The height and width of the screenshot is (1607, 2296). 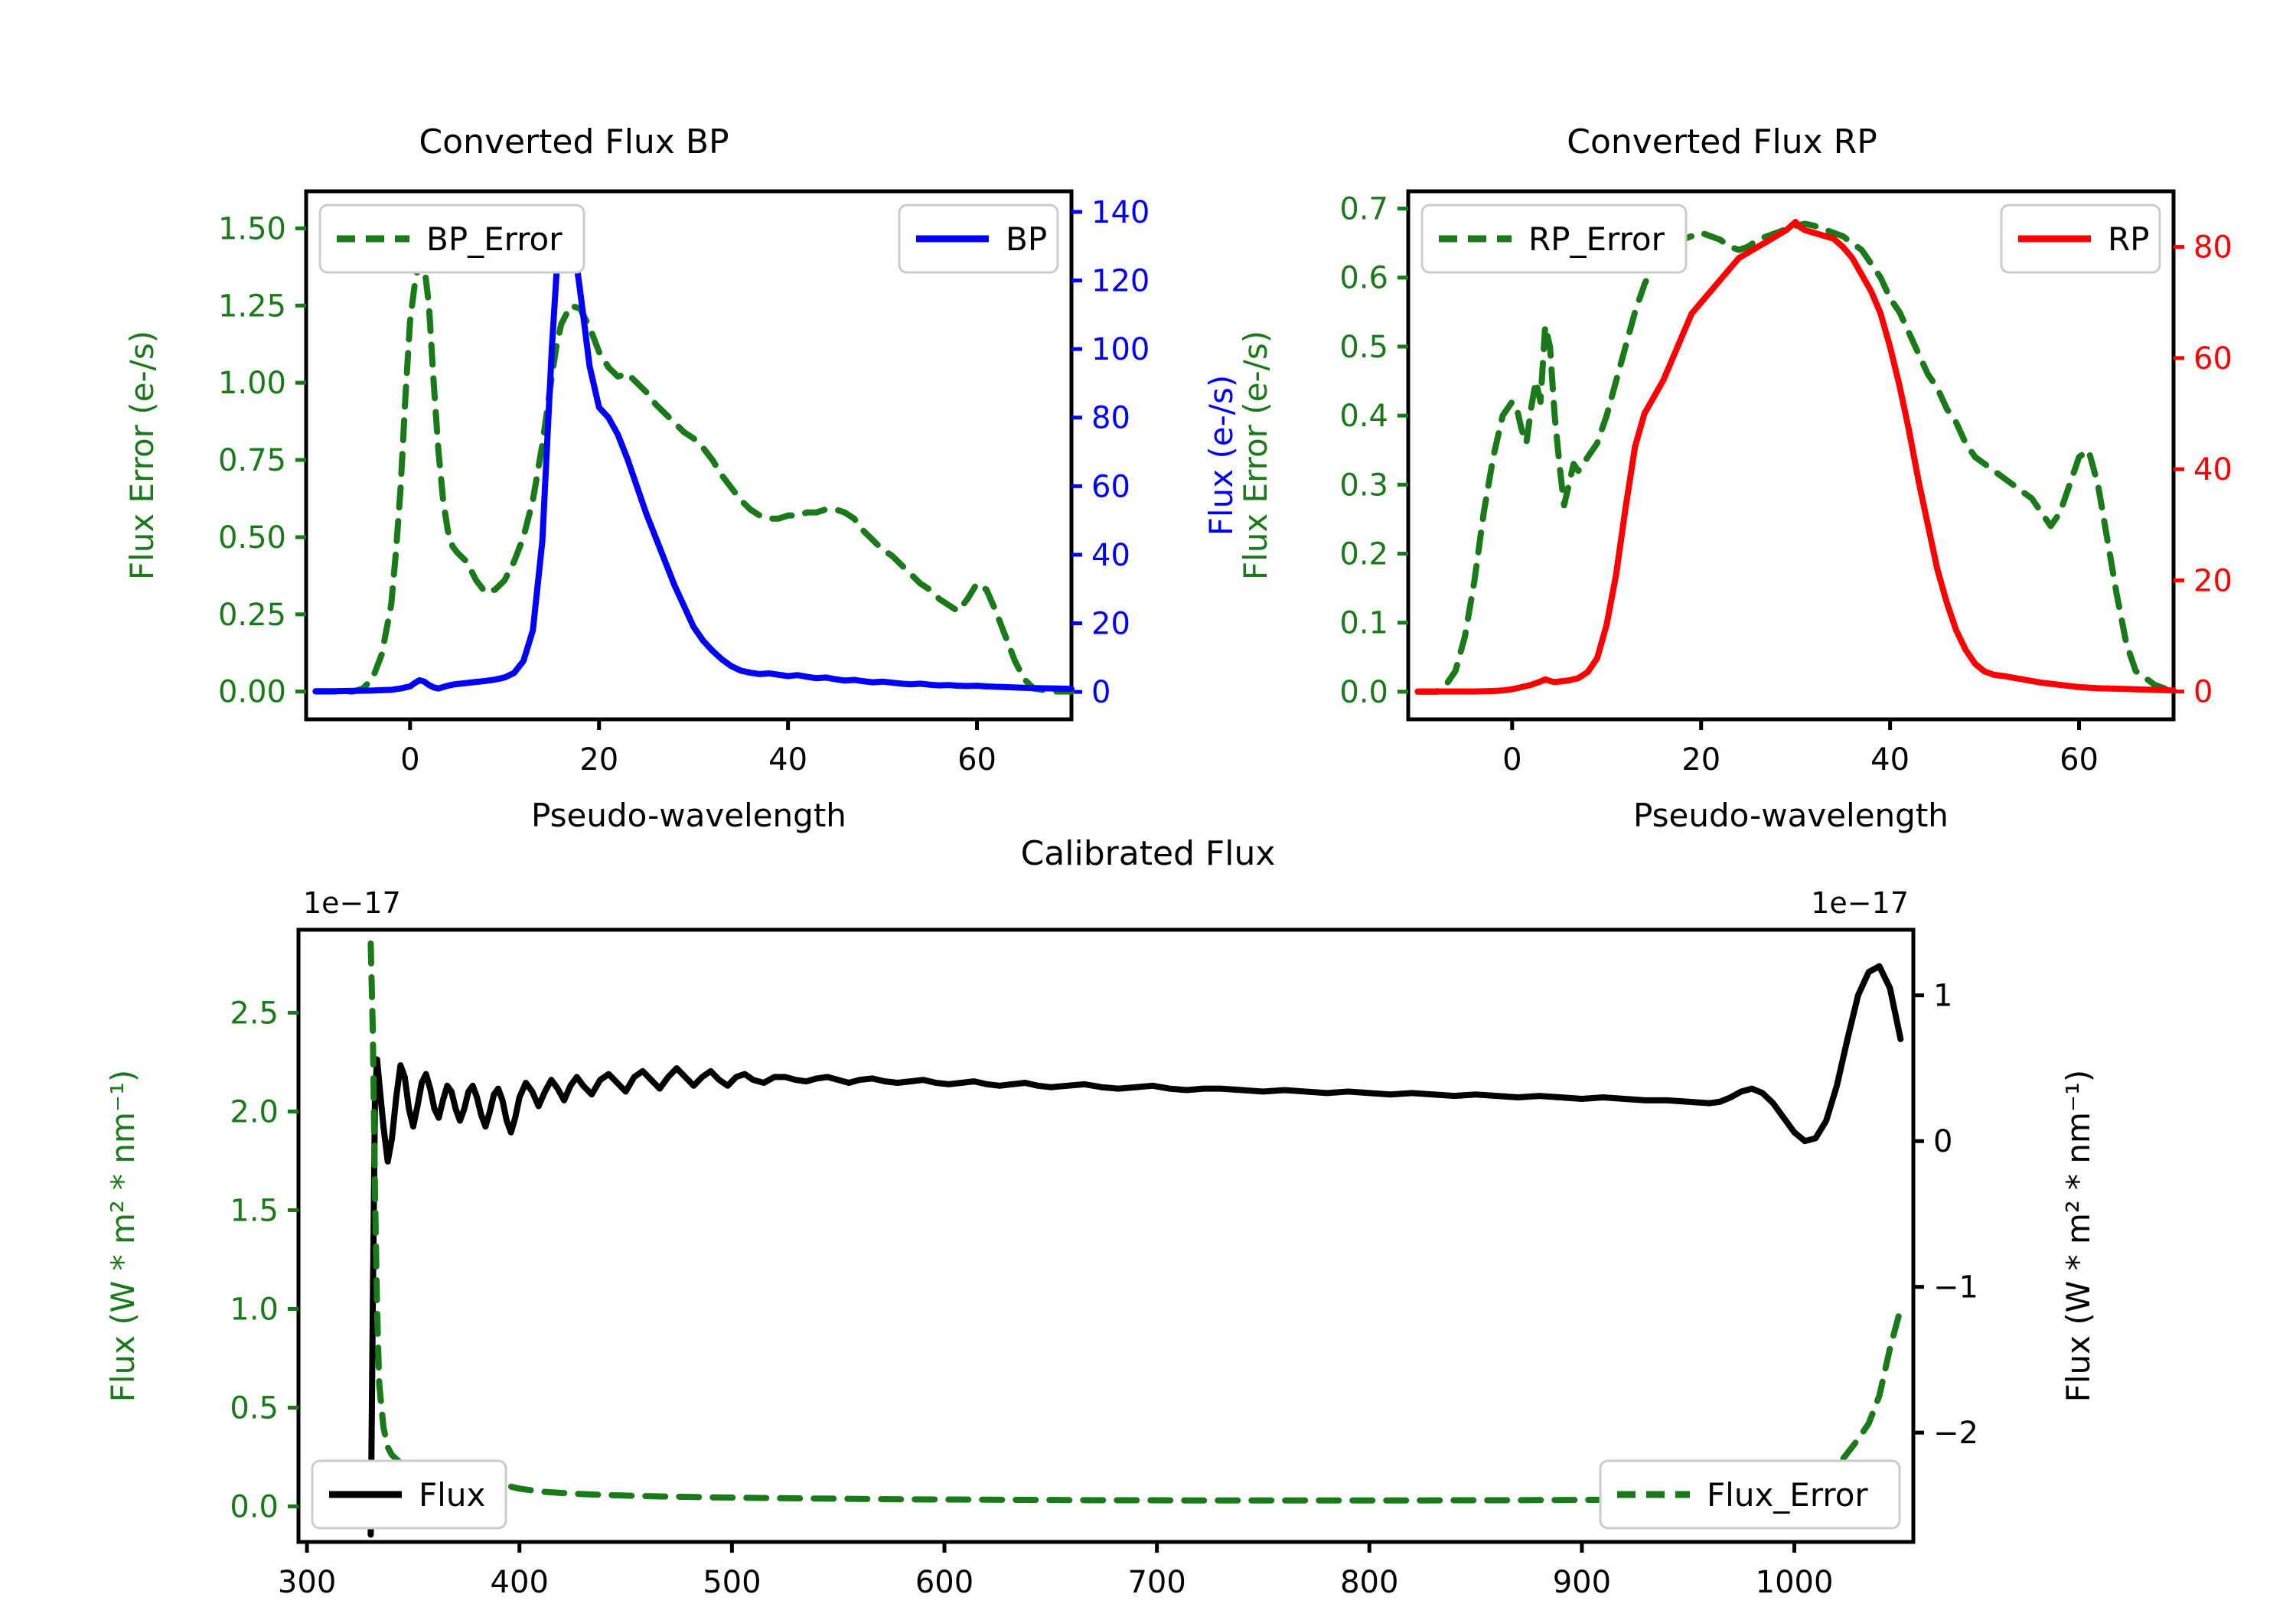 I want to click on y-tick-label-right: 120, so click(x=1120, y=280).